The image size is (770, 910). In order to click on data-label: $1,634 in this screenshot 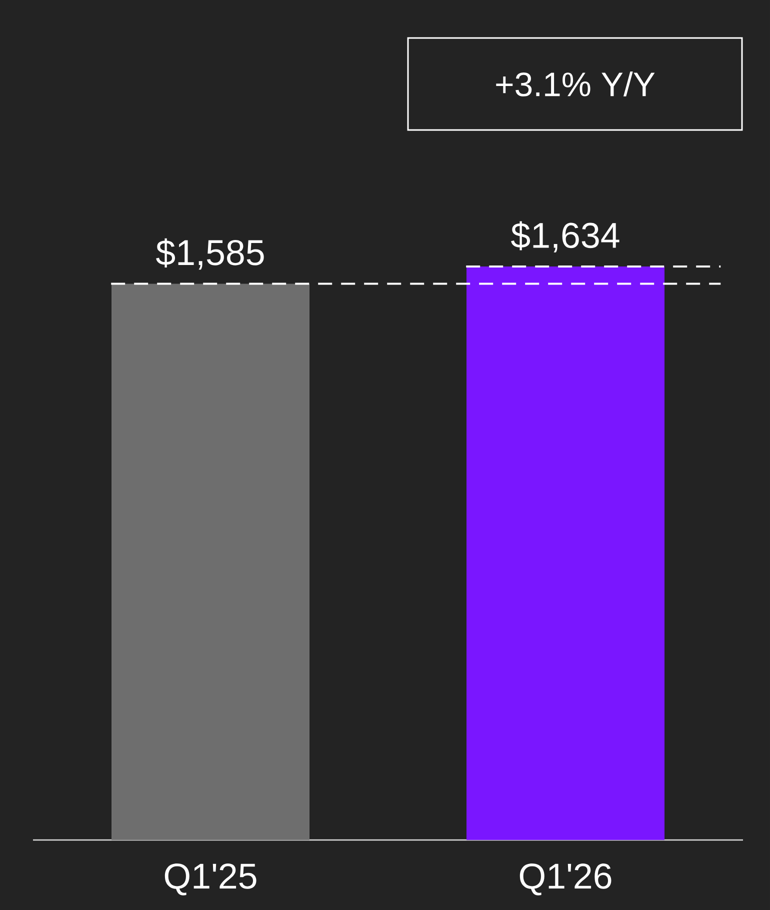, I will do `click(565, 236)`.